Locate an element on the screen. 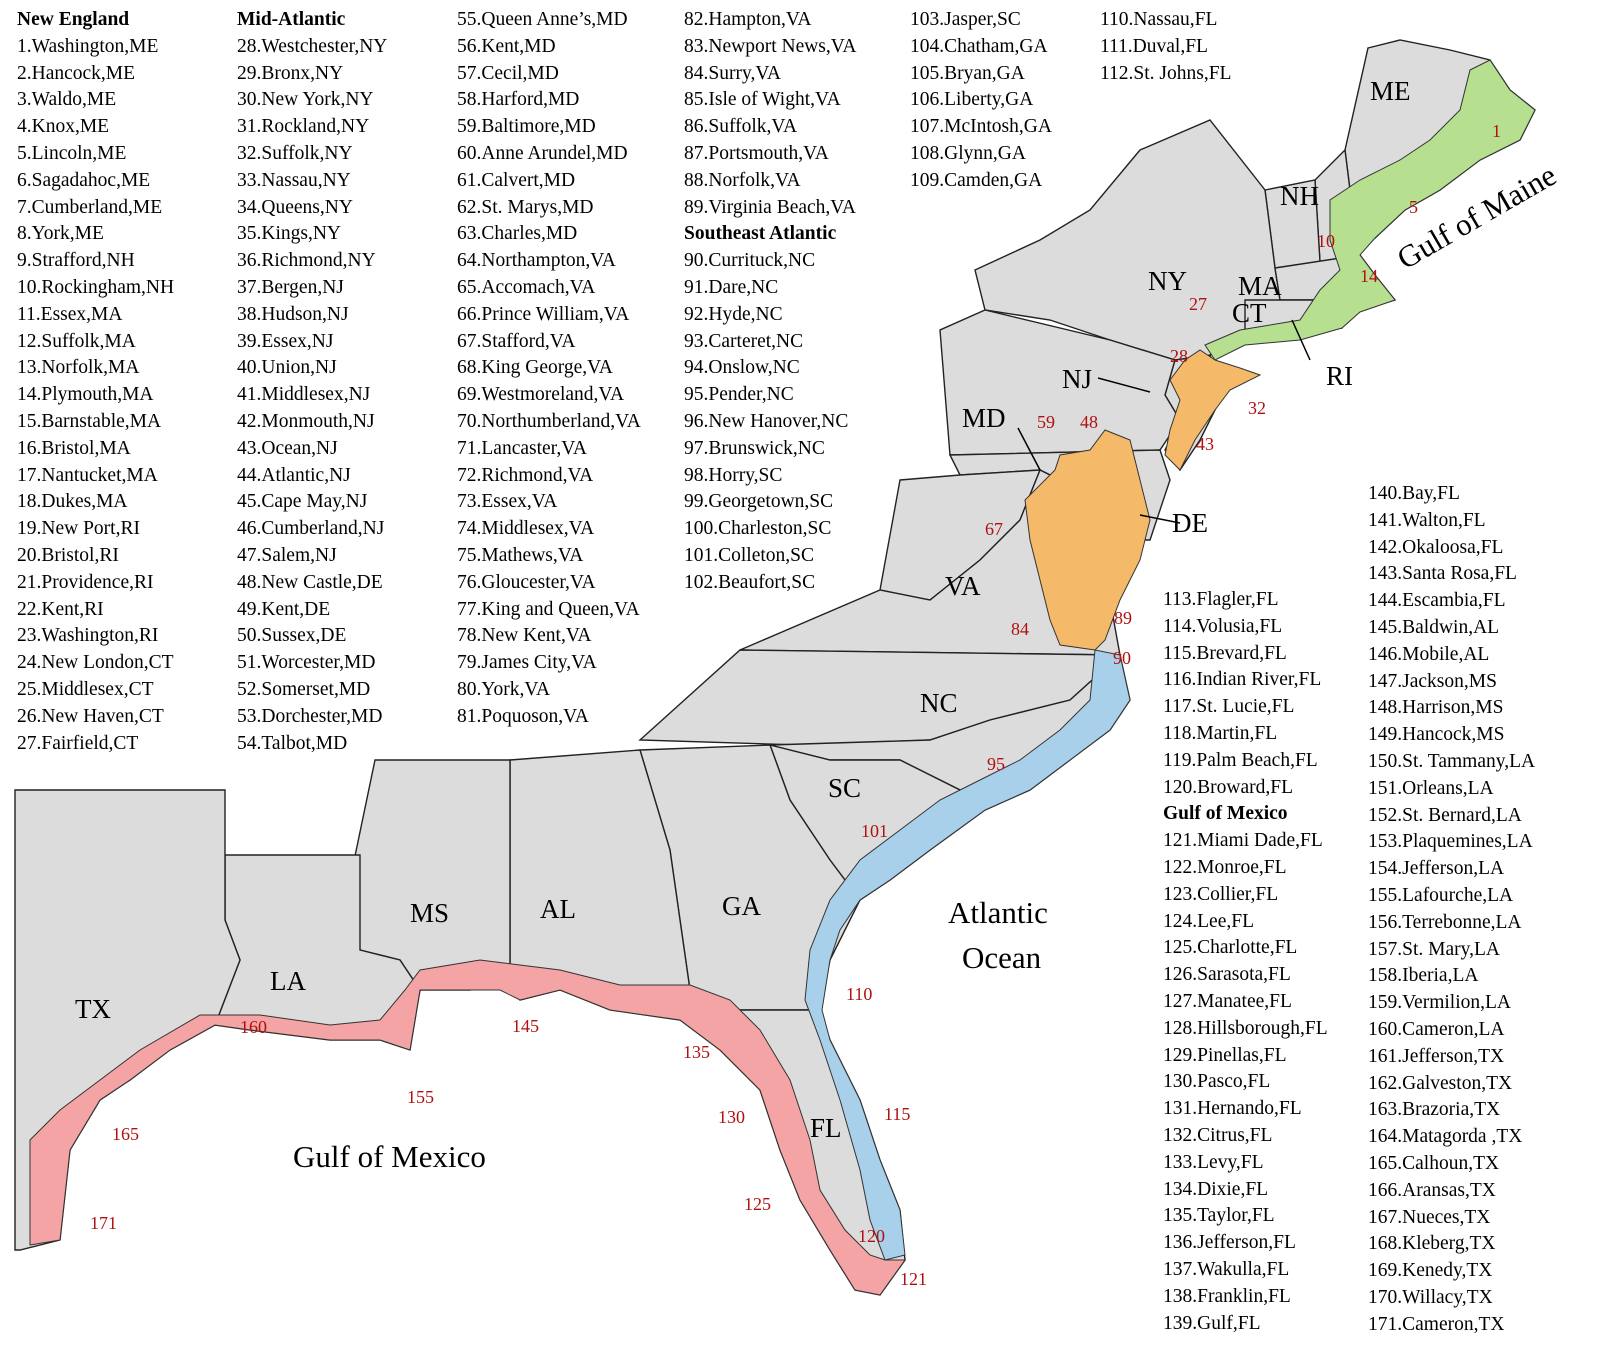 This screenshot has height=1359, width=1600. legend-county-entry: 28.Westchester,NY is located at coordinates (312, 46).